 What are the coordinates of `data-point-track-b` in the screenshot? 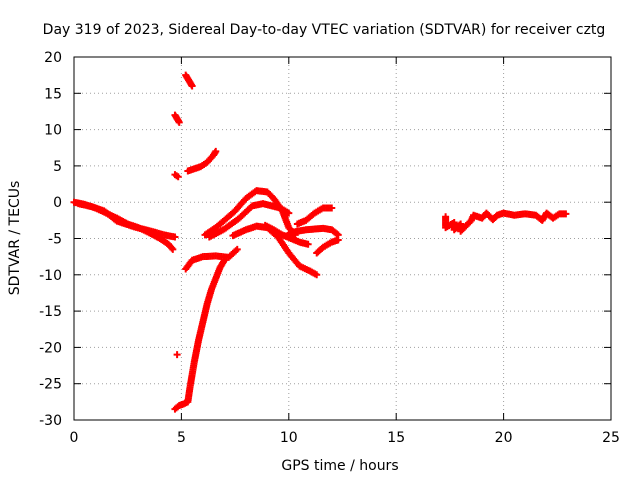 It's located at (175, 237).